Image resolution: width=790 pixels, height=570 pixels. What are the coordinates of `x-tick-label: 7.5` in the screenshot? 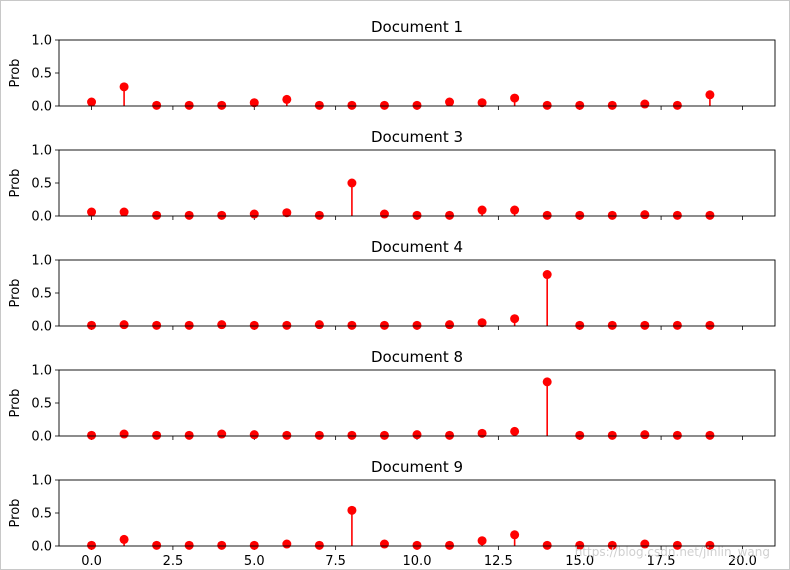 It's located at (335, 561).